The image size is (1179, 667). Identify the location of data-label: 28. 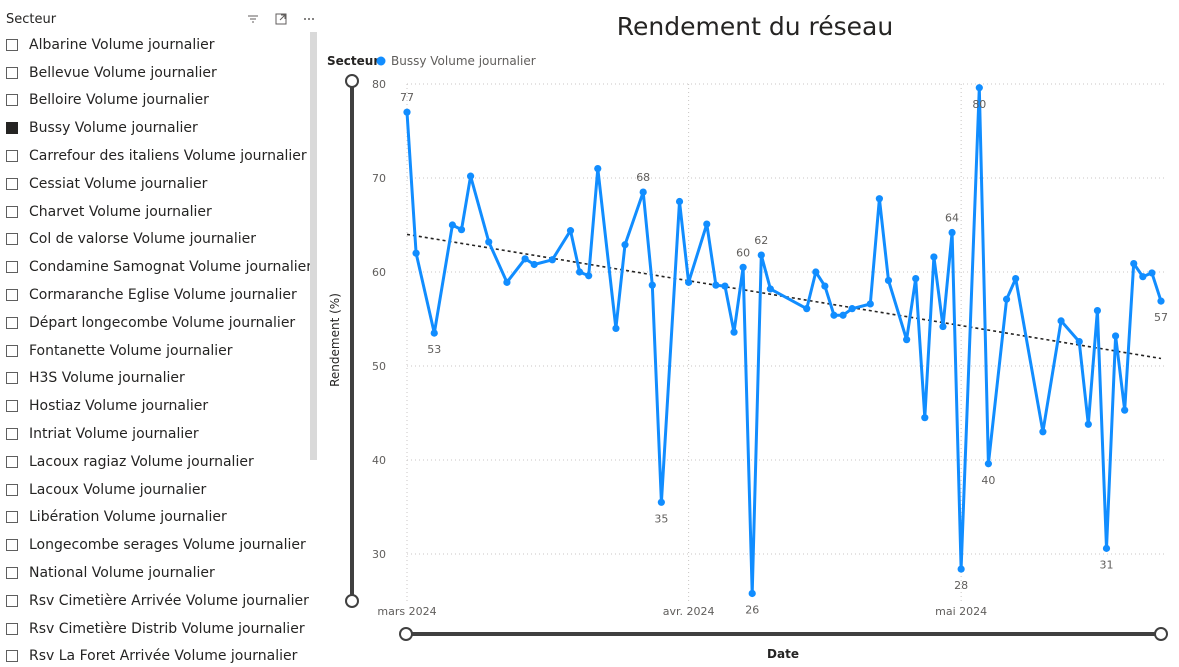
(961, 585).